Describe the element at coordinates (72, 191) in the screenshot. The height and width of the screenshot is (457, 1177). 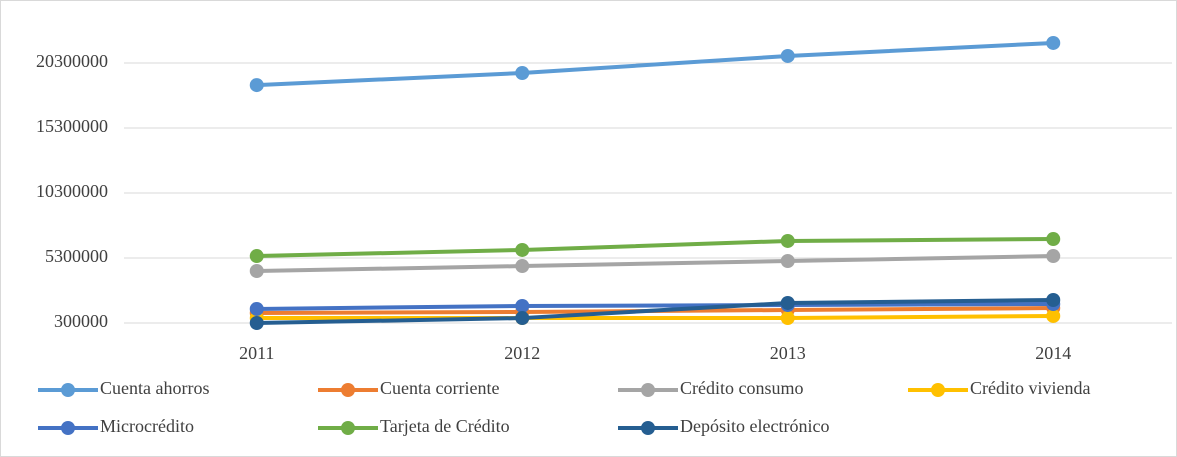
I see `y-tick-label: 10300000` at that location.